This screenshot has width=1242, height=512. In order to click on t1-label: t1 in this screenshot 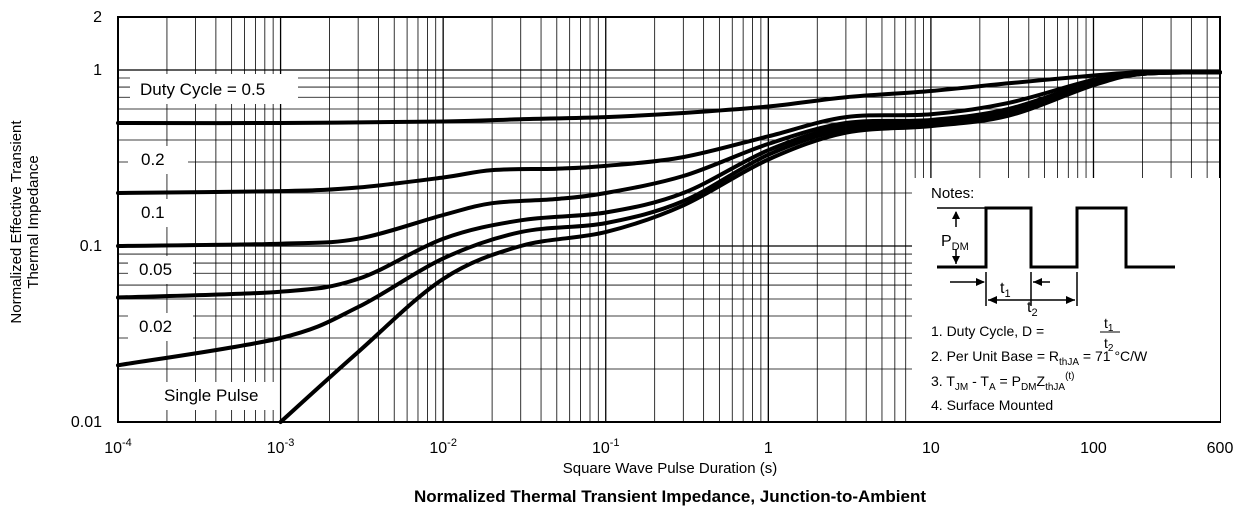, I will do `click(1005, 290)`.